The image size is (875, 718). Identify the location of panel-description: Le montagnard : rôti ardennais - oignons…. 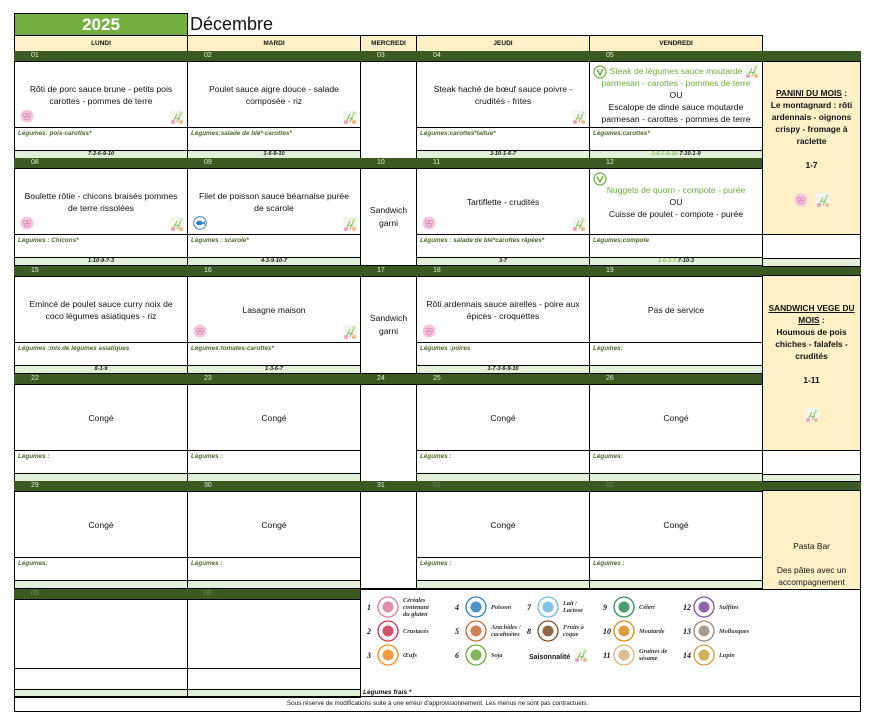
(811, 122).